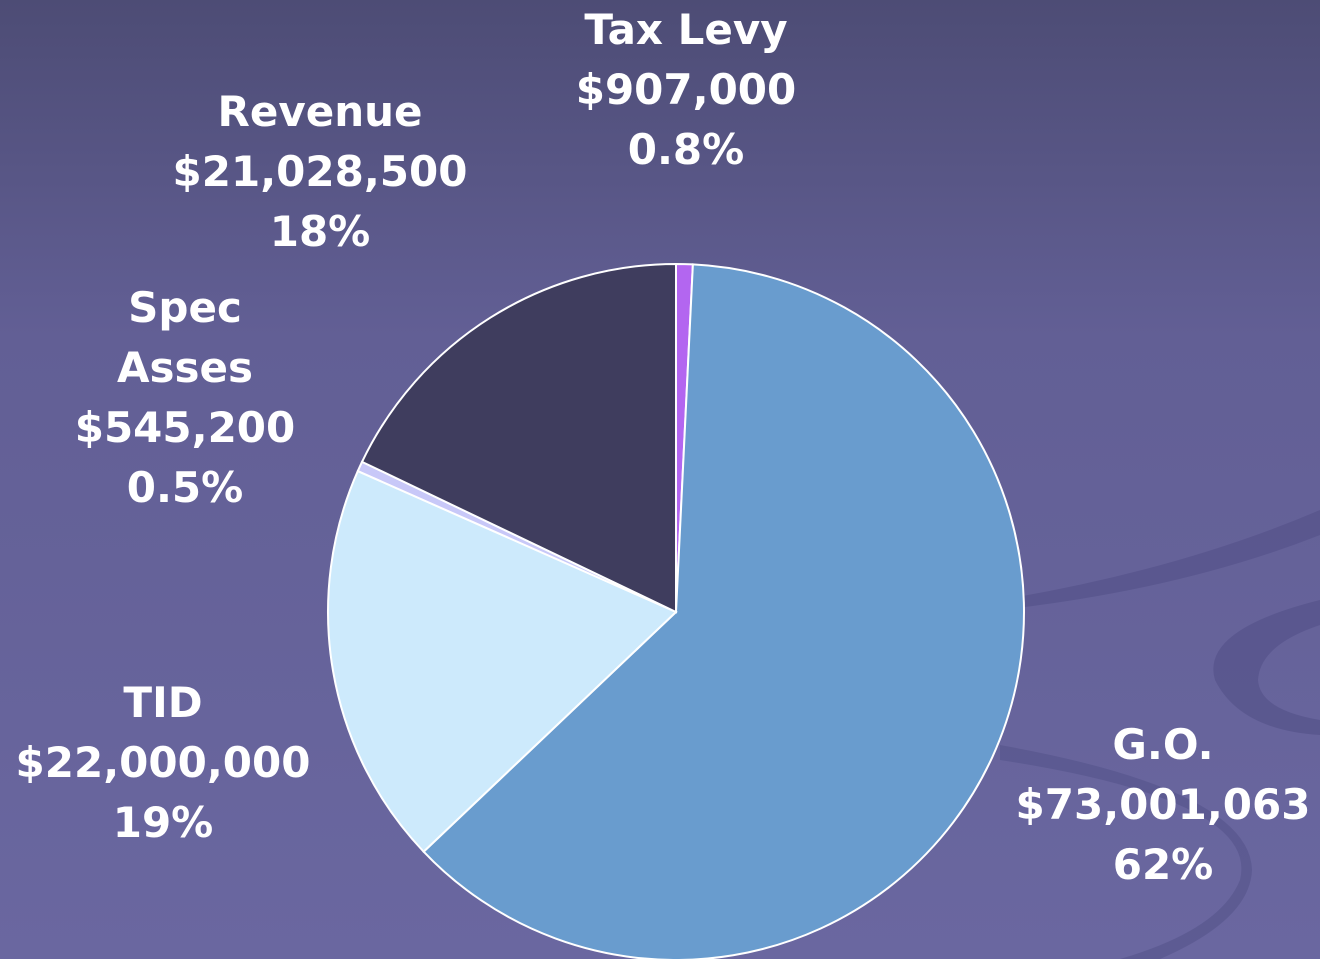 Image resolution: width=1320 pixels, height=959 pixels. What do you see at coordinates (1163, 744) in the screenshot?
I see `slice-name: G.O.` at bounding box center [1163, 744].